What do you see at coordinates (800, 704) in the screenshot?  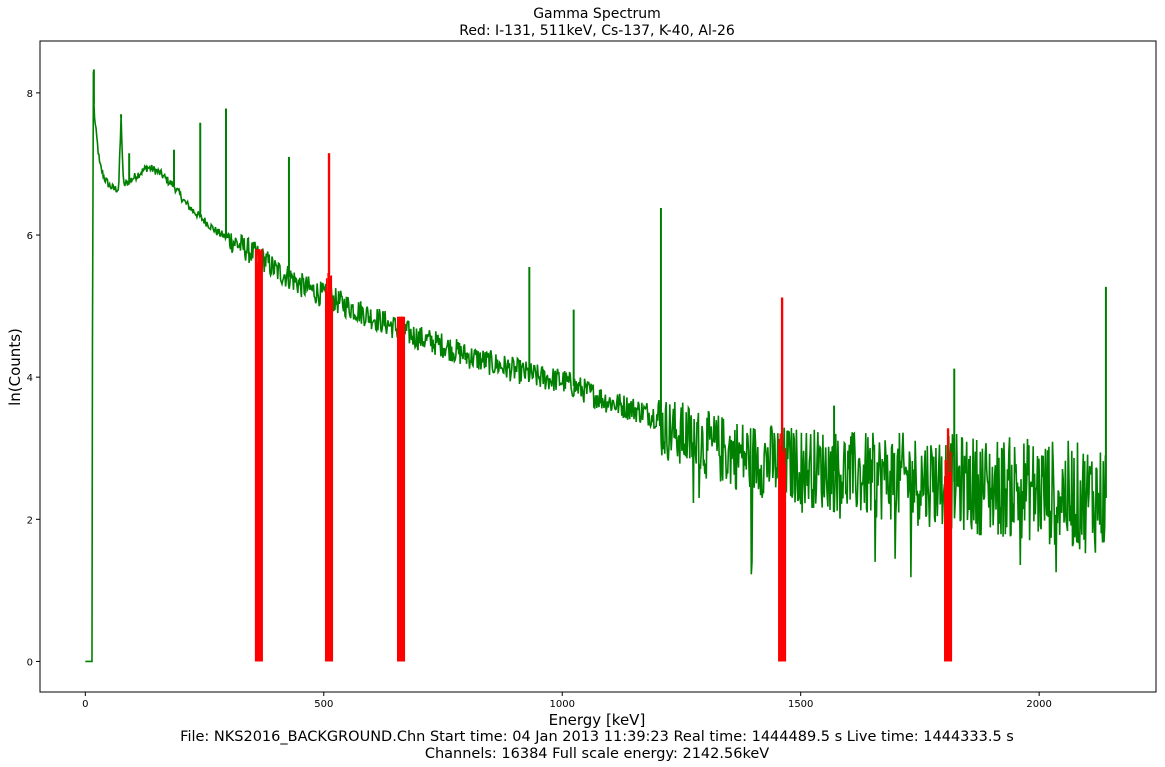 I see `x-tick-label: 1500` at bounding box center [800, 704].